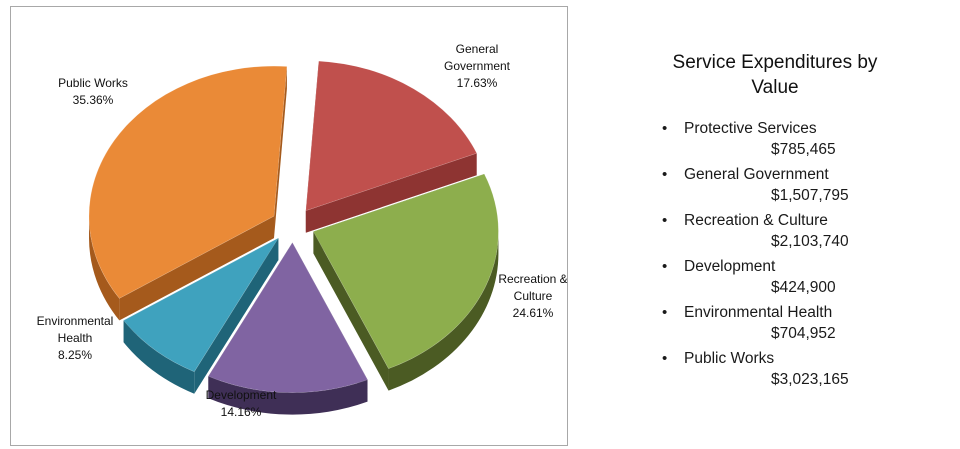  What do you see at coordinates (730, 266) in the screenshot?
I see `expenditure-name: Development` at bounding box center [730, 266].